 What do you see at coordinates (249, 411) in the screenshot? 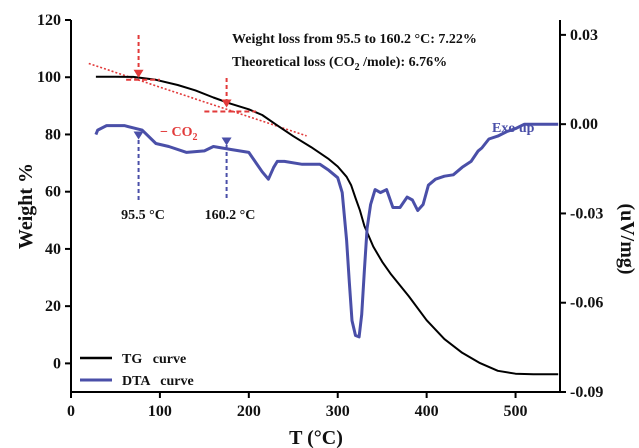
I see `x-tick-label: 200` at bounding box center [249, 411].